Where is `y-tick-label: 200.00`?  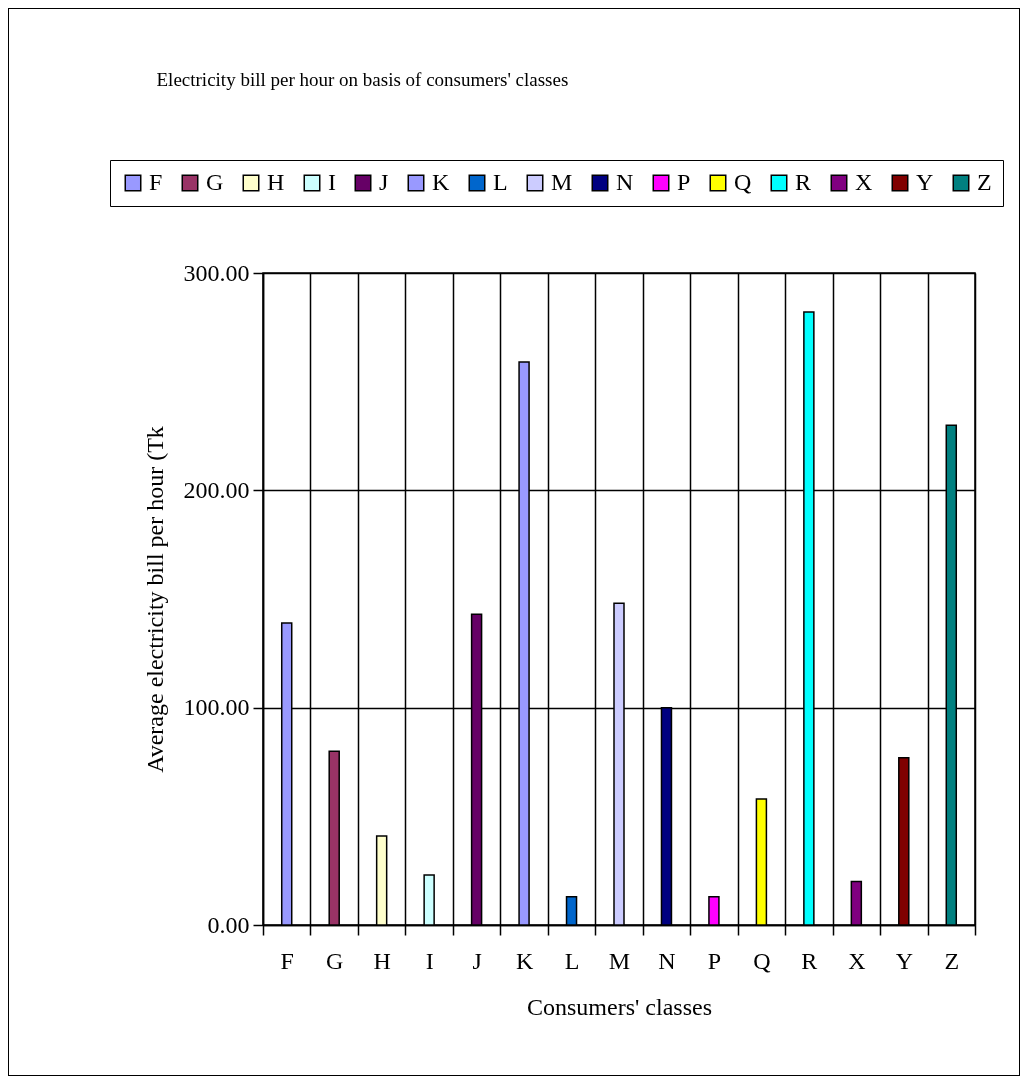
y-tick-label: 200.00 is located at coordinates (216, 489).